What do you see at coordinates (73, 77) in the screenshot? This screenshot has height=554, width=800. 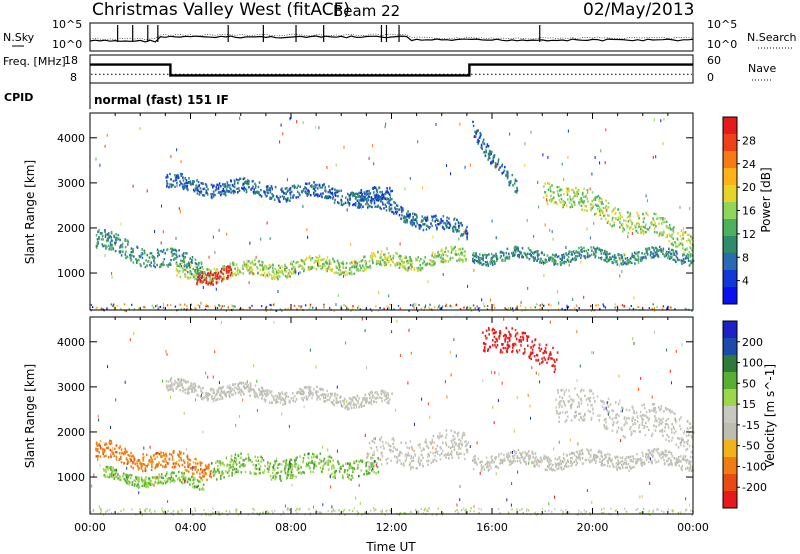 I see `freq-tick-bottom: 8` at bounding box center [73, 77].